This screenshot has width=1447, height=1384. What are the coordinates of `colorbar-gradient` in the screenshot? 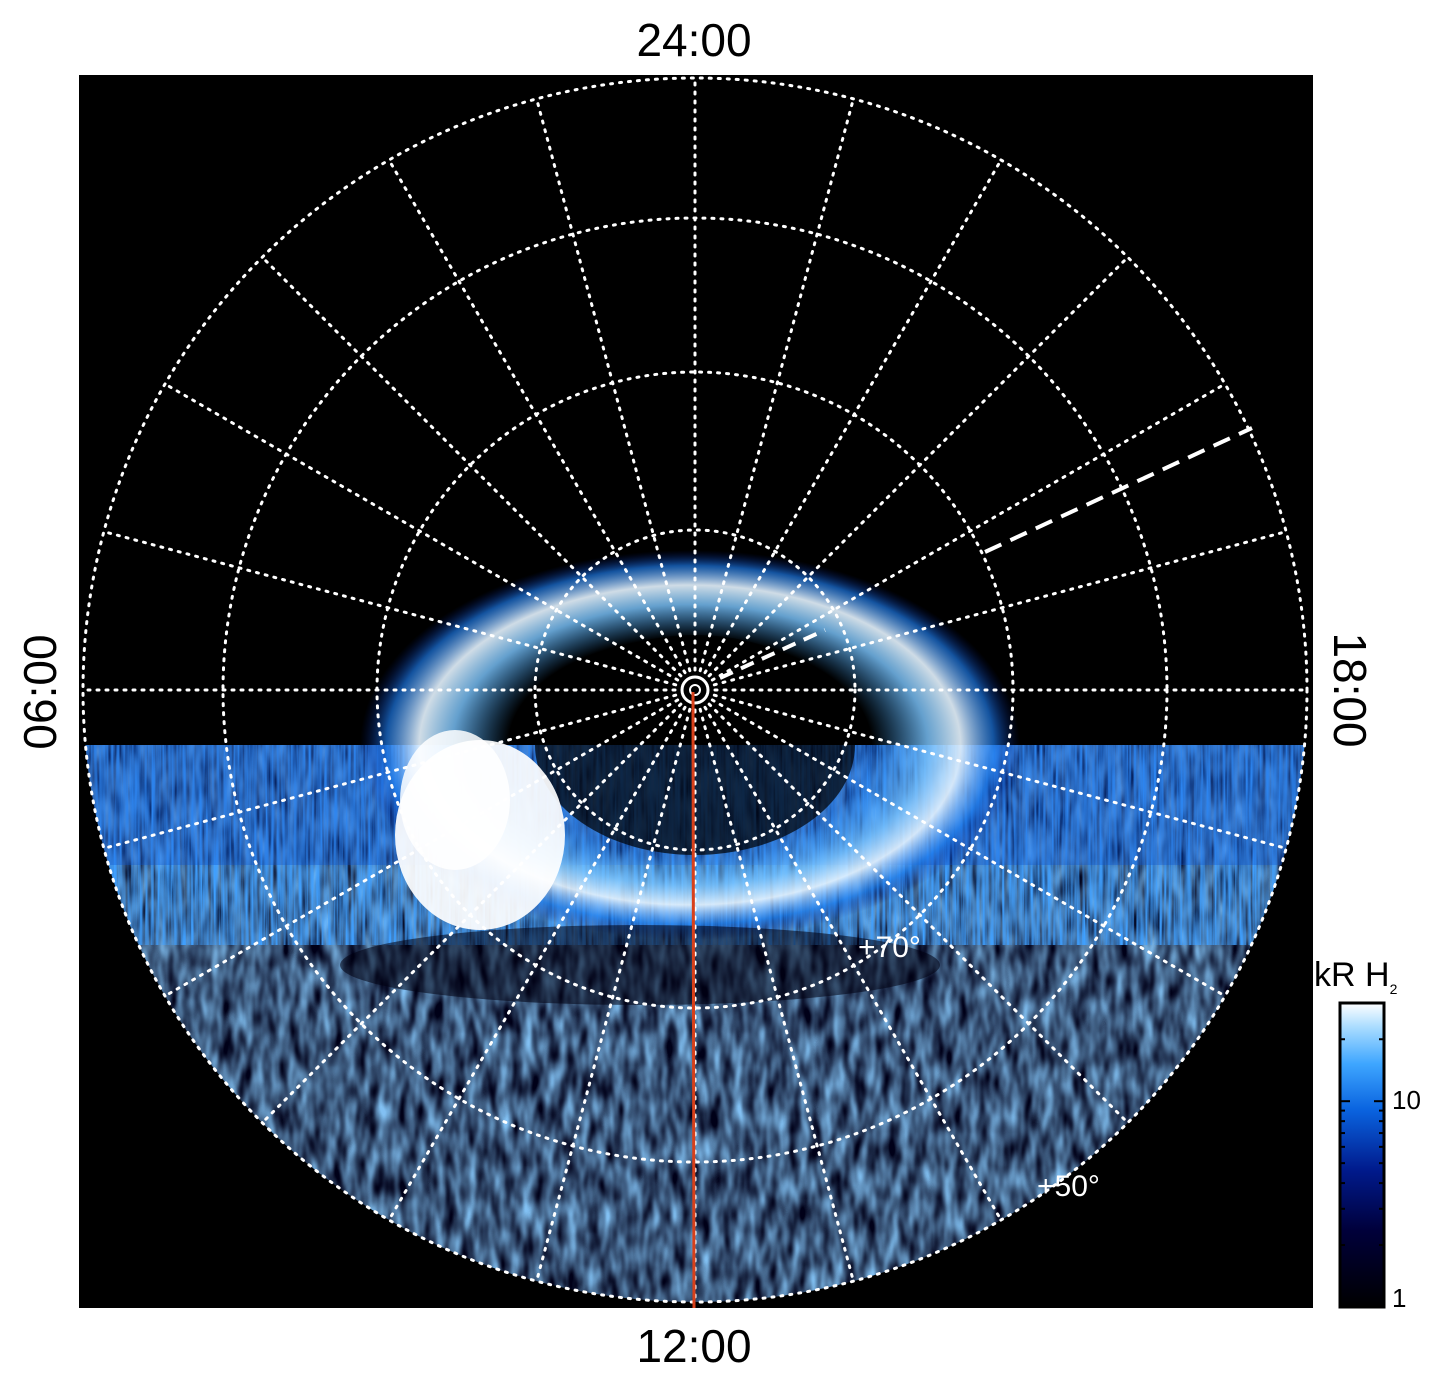 It's located at (1362, 1155).